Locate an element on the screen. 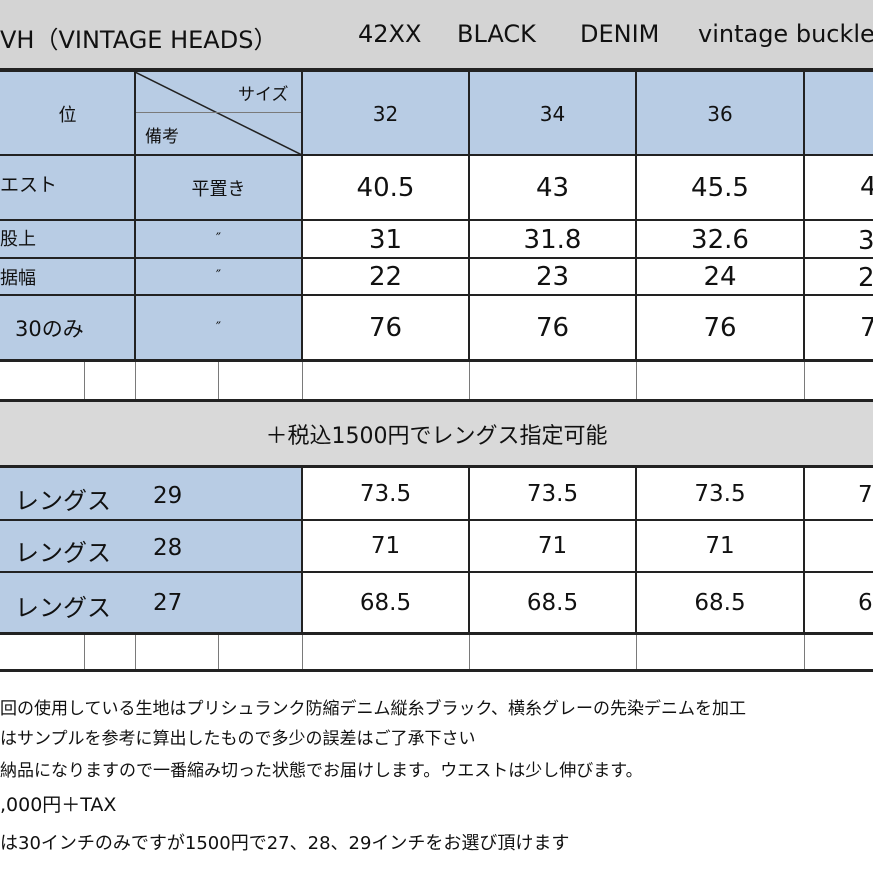 The width and height of the screenshot is (873, 873). title-style: vintage buckle is located at coordinates (785, 34).